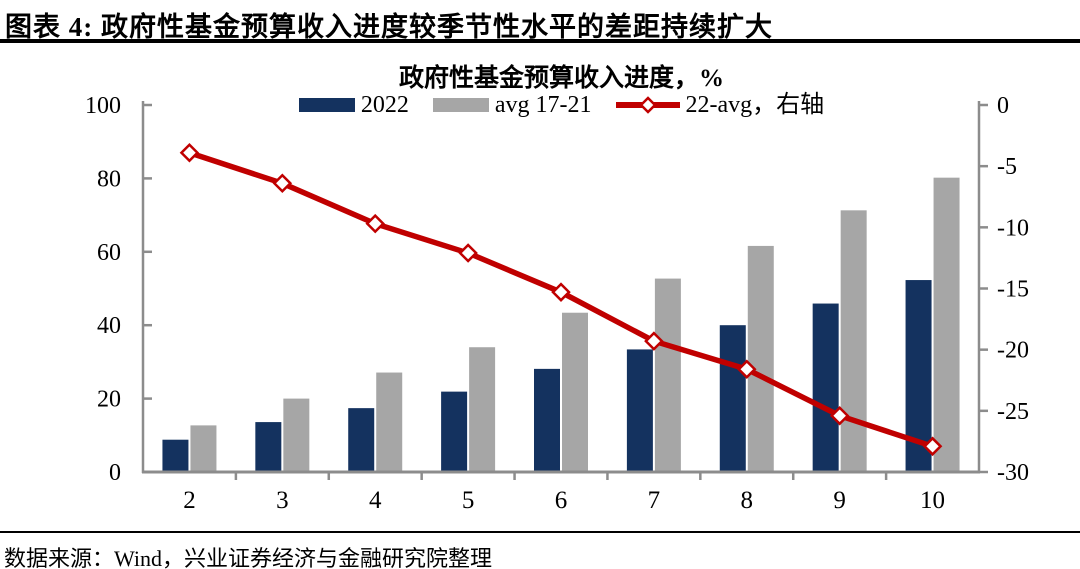 This screenshot has width=1080, height=569. Describe the element at coordinates (109, 253) in the screenshot. I see `left-axis-tick-label: 60` at that location.